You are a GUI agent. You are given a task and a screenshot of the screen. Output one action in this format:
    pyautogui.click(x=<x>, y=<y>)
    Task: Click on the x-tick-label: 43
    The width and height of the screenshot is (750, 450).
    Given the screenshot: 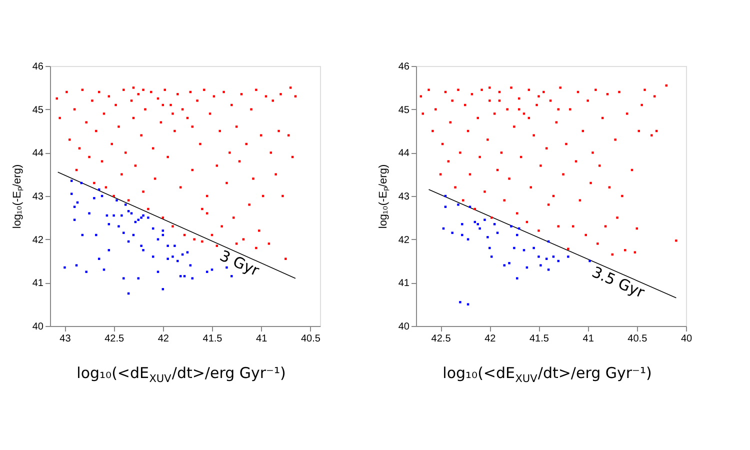 What is the action you would take?
    pyautogui.click(x=66, y=339)
    